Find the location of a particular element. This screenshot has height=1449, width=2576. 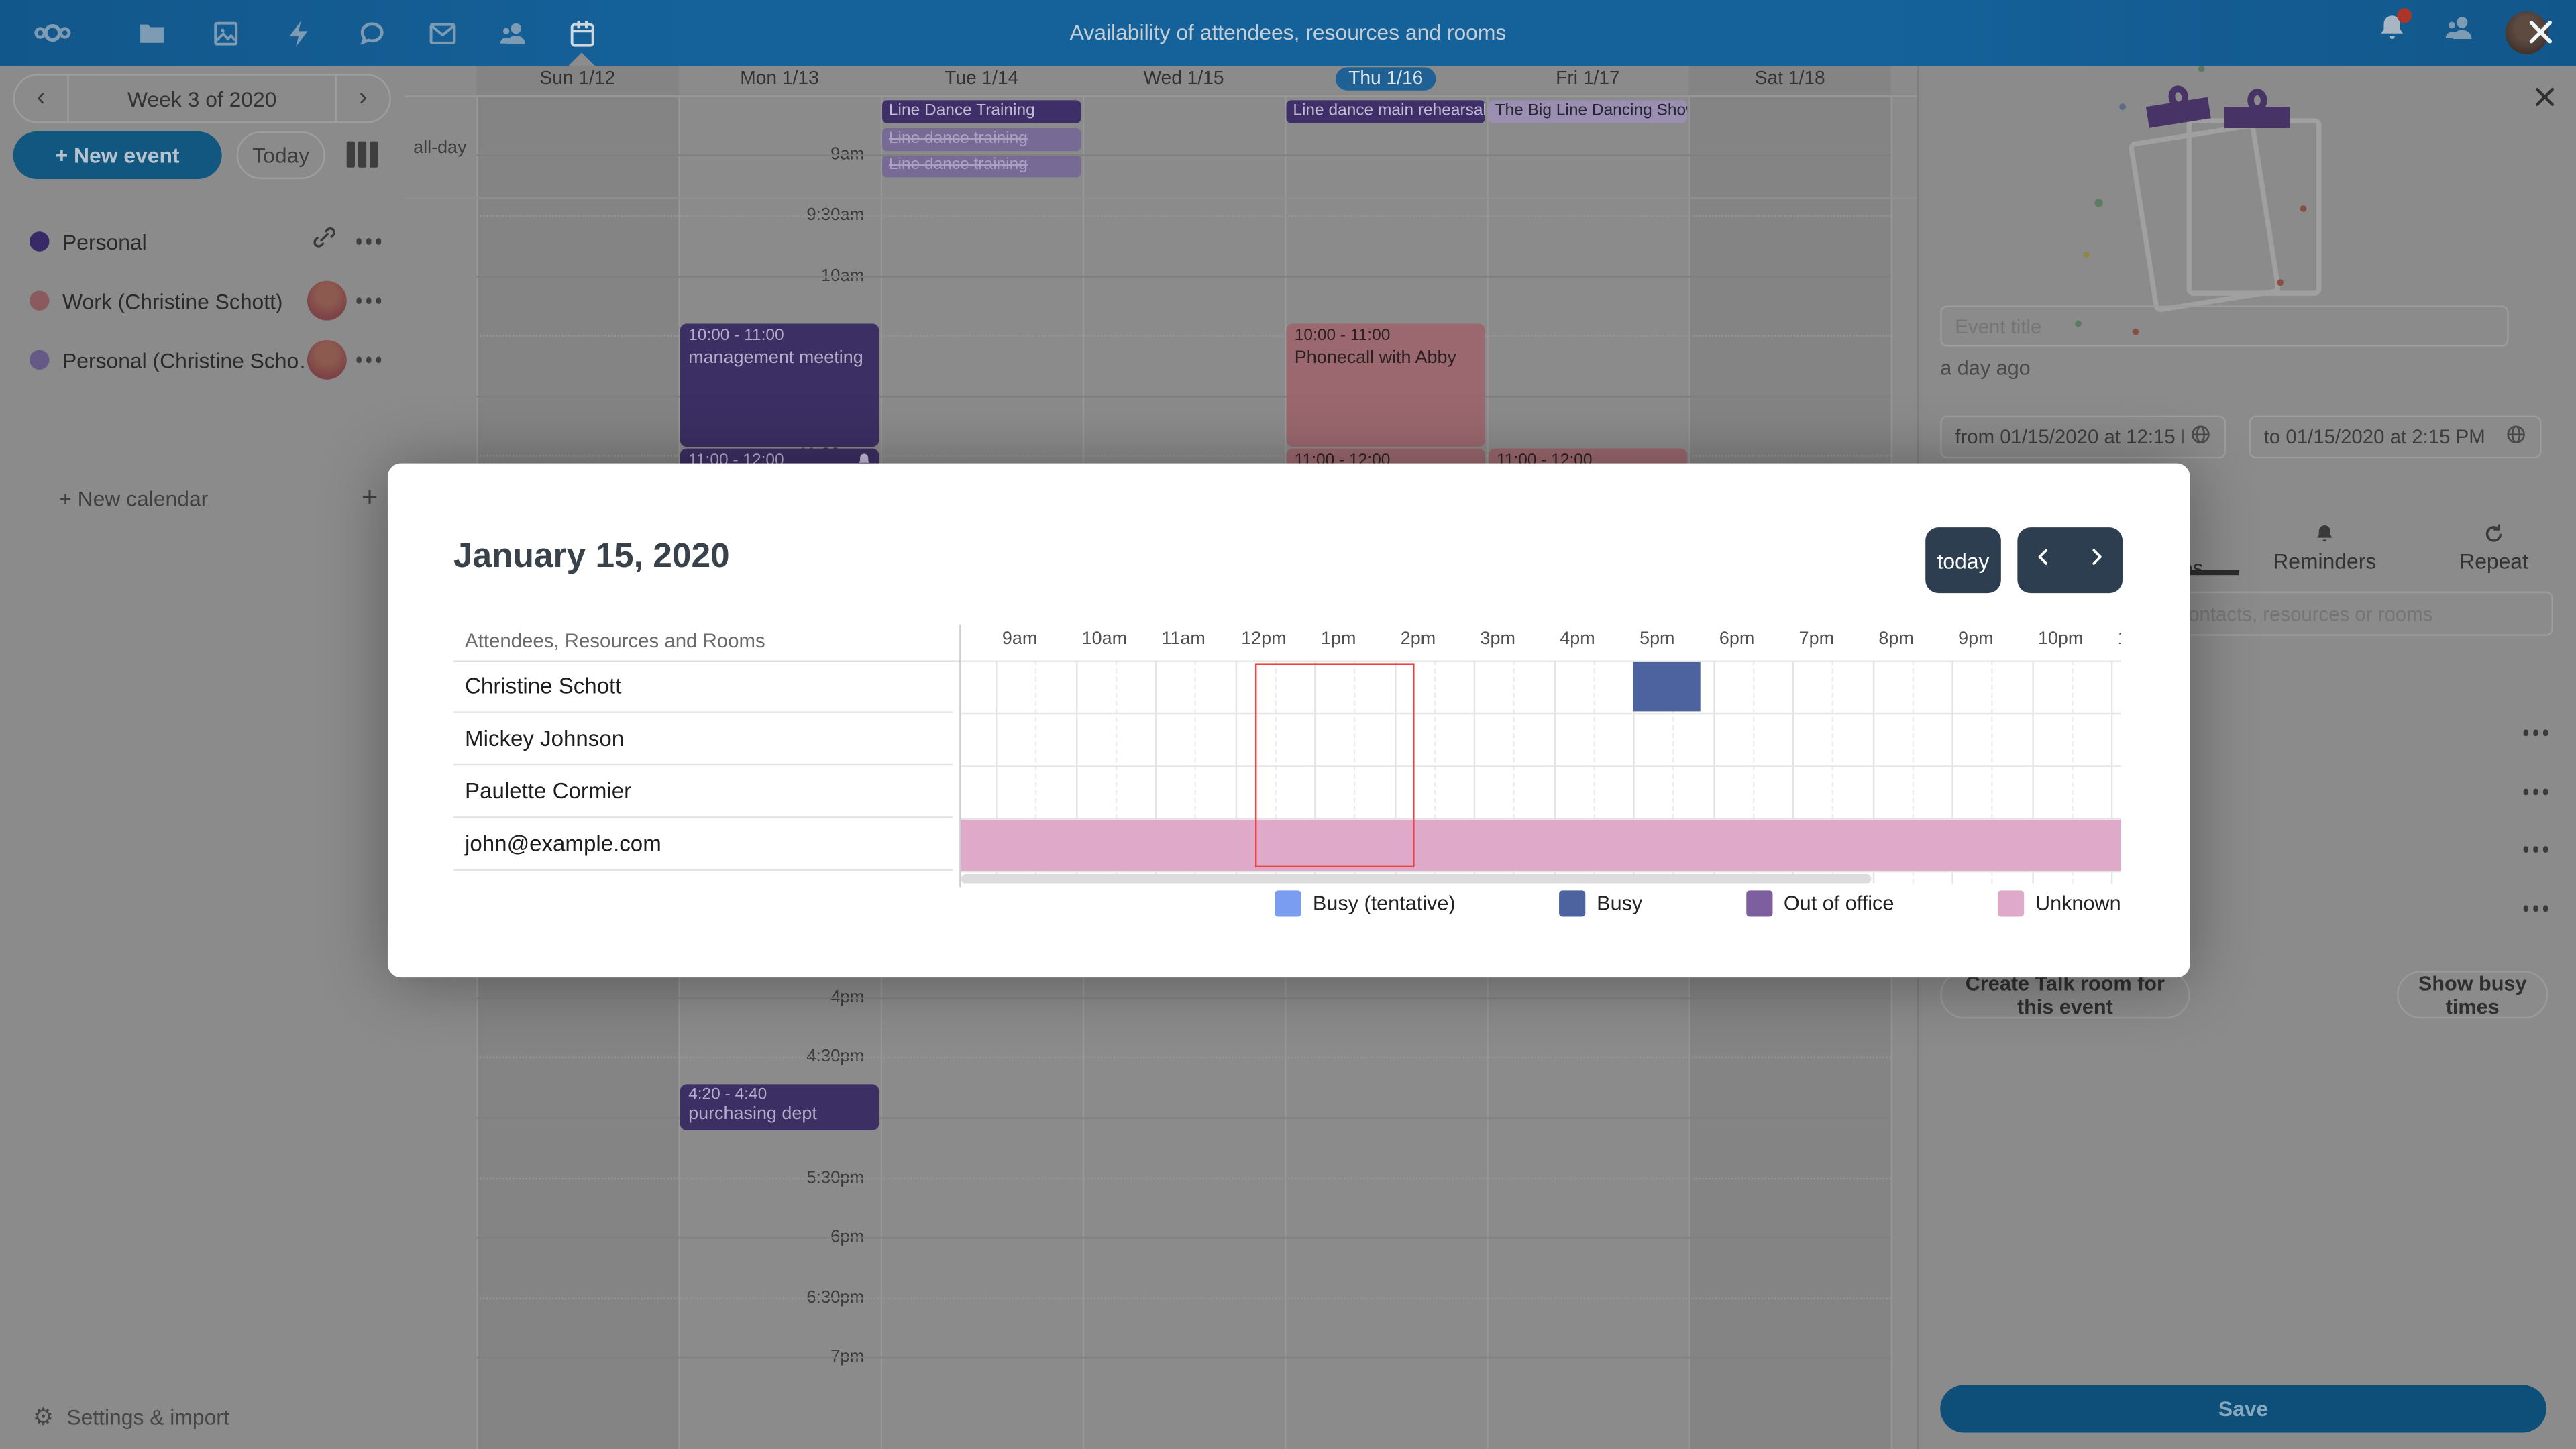

modal-time-label: 5pm is located at coordinates (1657, 639).